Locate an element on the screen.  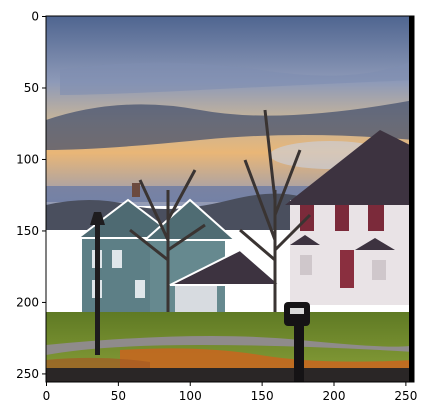
x-tick-label: 50 is located at coordinates (118, 396).